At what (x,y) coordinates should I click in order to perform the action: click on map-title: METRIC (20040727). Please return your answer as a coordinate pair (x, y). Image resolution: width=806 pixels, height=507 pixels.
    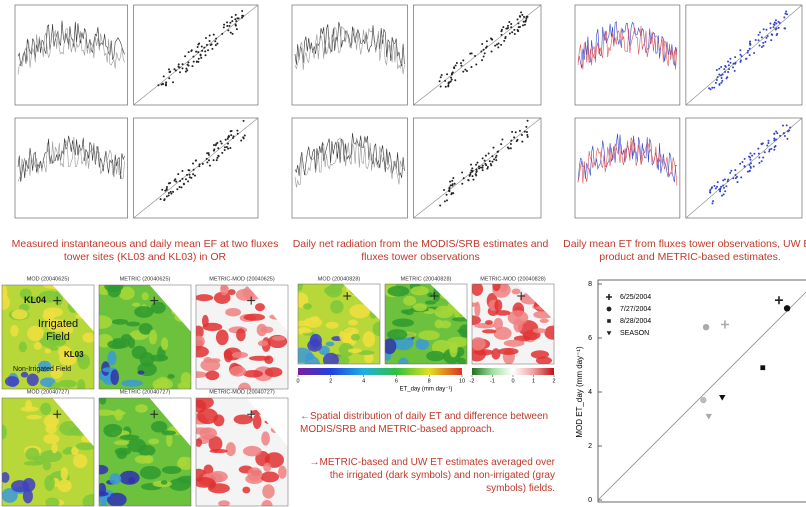
    Looking at the image, I should click on (145, 392).